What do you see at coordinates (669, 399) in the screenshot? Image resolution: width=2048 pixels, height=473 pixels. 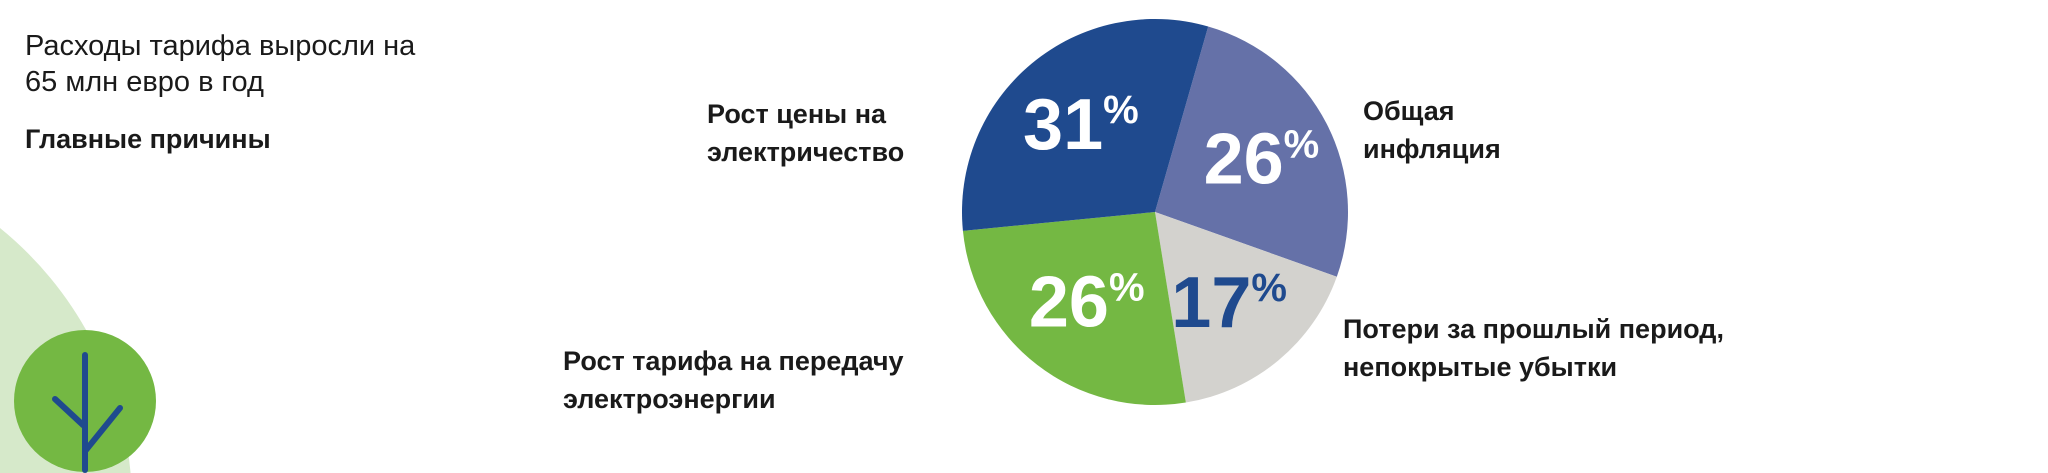 I see `label-line: электроэнергии` at bounding box center [669, 399].